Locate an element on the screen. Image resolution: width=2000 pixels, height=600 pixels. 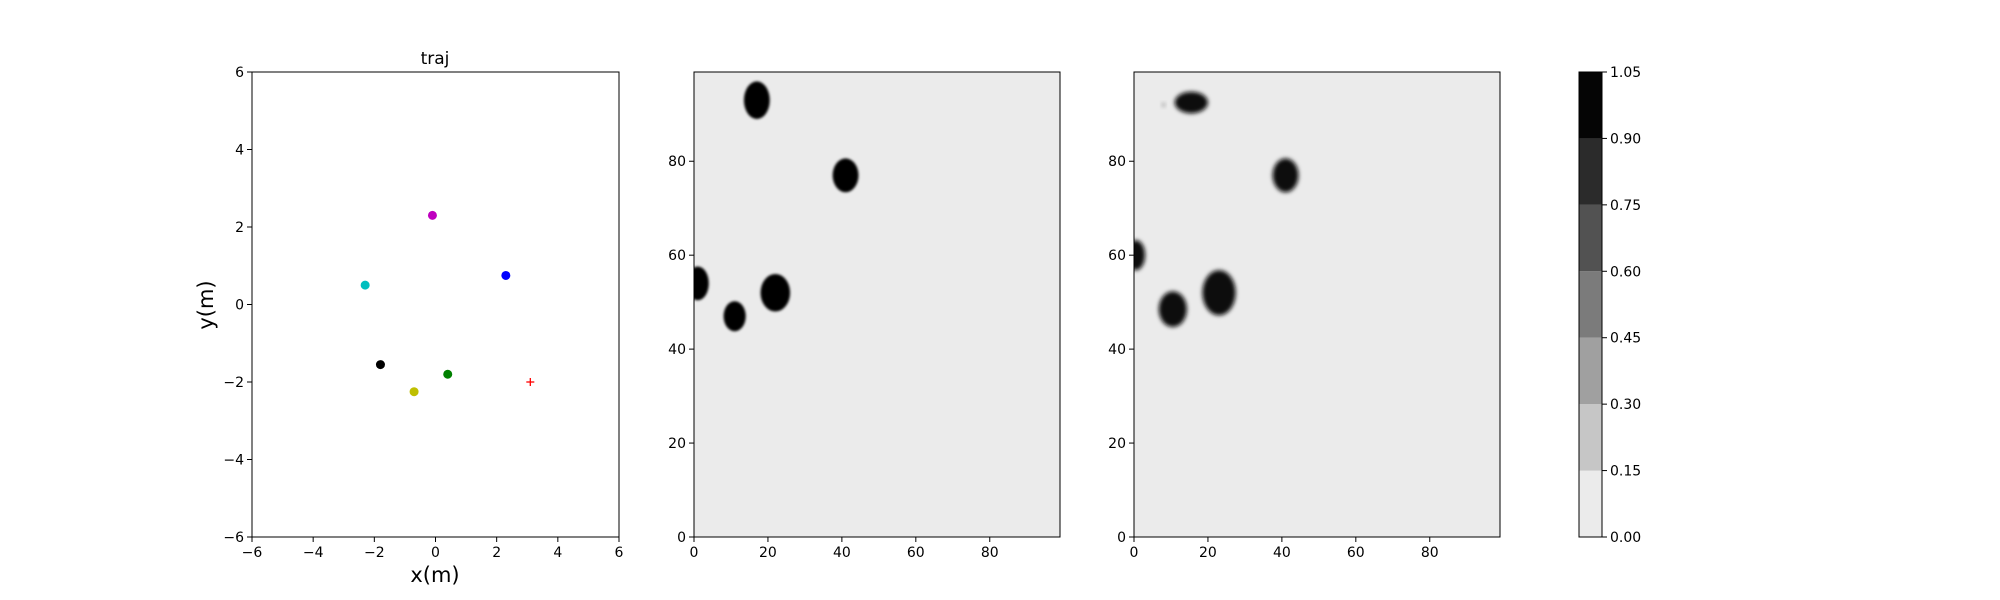
heatmap-1-x-ticks: 0 20 40 60 80 is located at coordinates (844, 549).